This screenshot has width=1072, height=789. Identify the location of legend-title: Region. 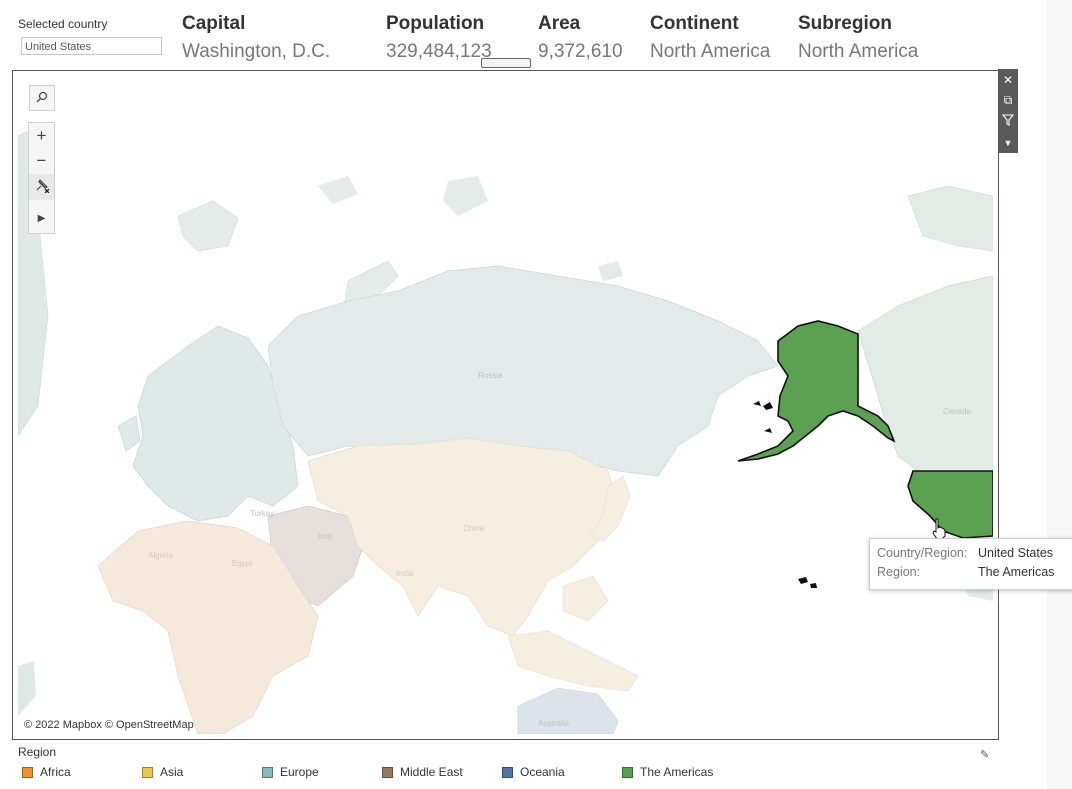
(37, 752).